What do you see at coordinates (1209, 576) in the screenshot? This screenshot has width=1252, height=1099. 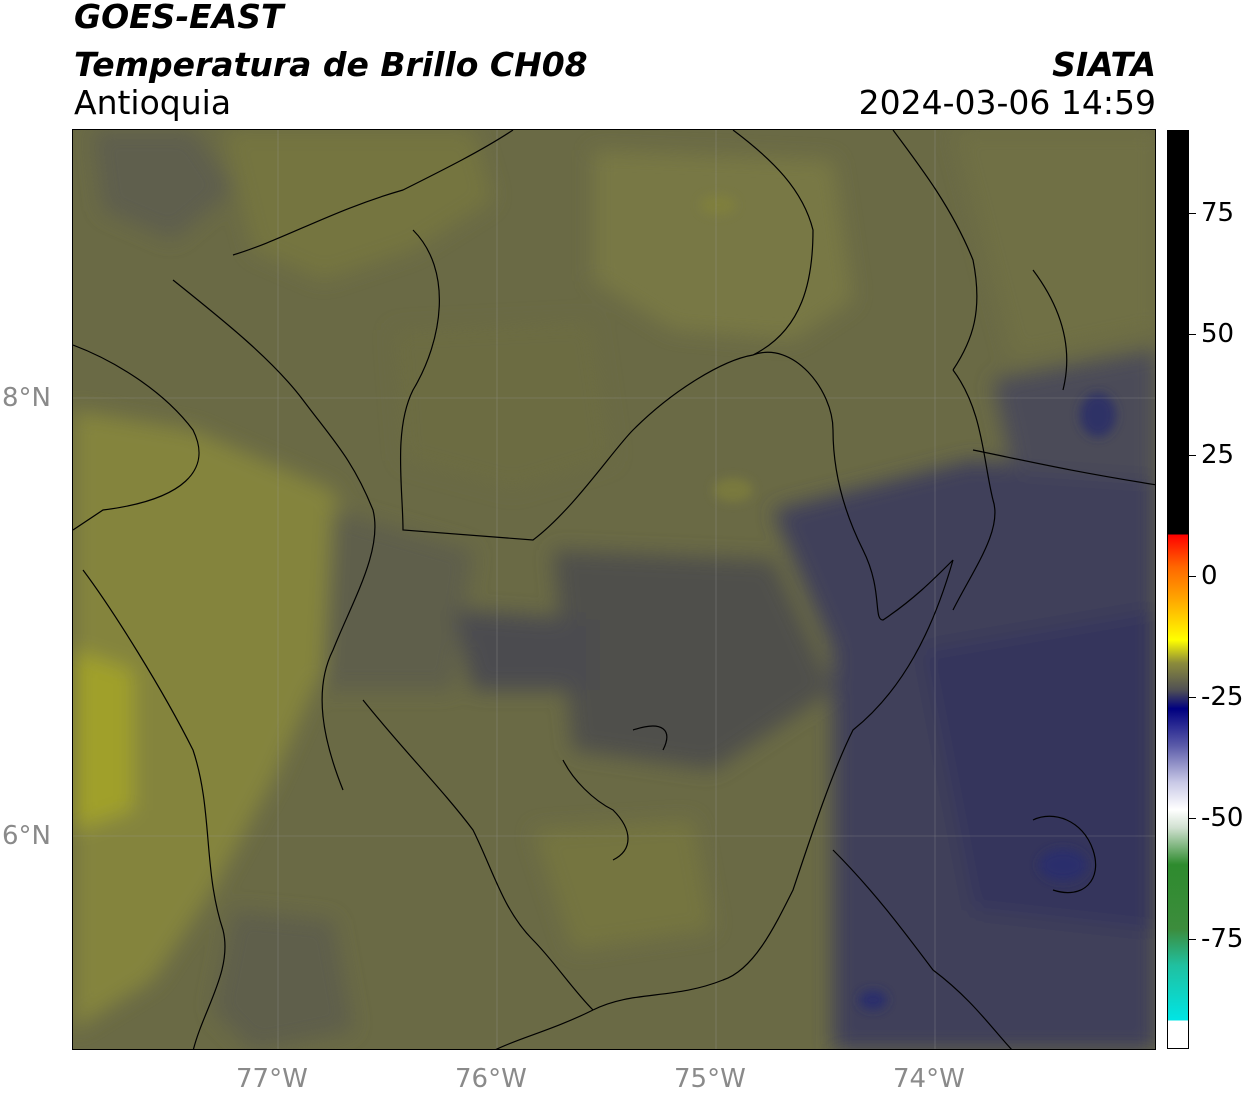 I see `colorbar-label: 0` at bounding box center [1209, 576].